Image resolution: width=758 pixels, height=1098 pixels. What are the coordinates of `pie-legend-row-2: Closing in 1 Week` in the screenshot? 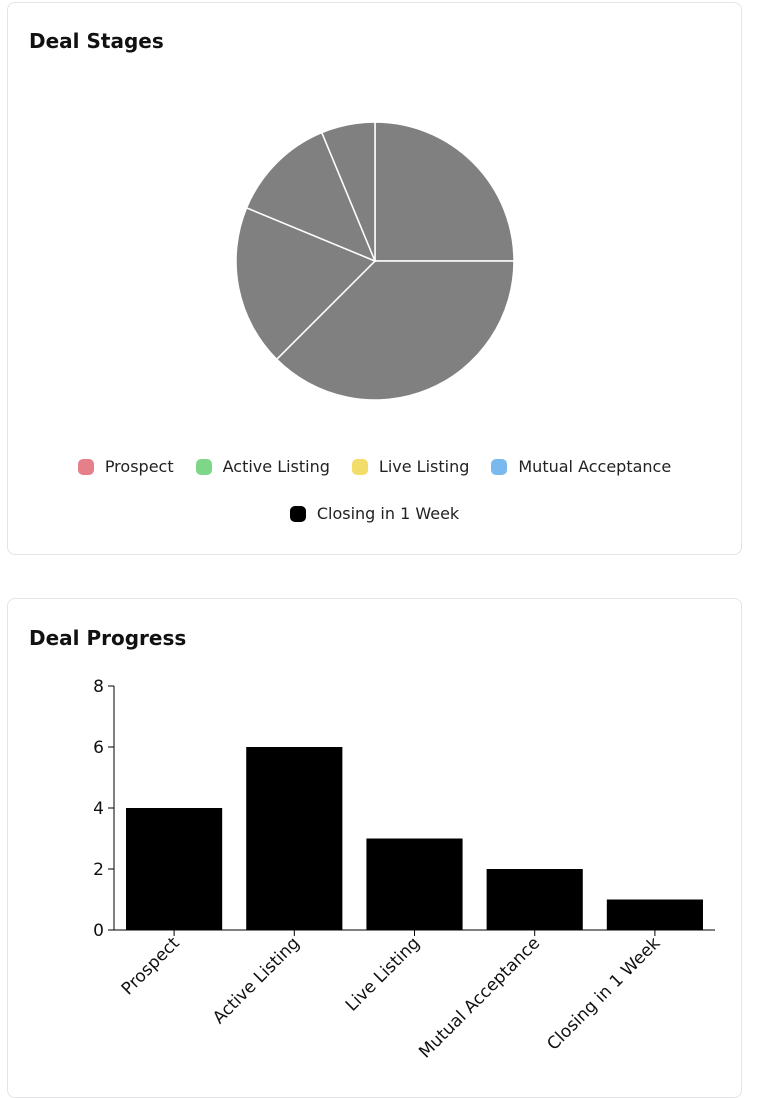 It's located at (374, 513).